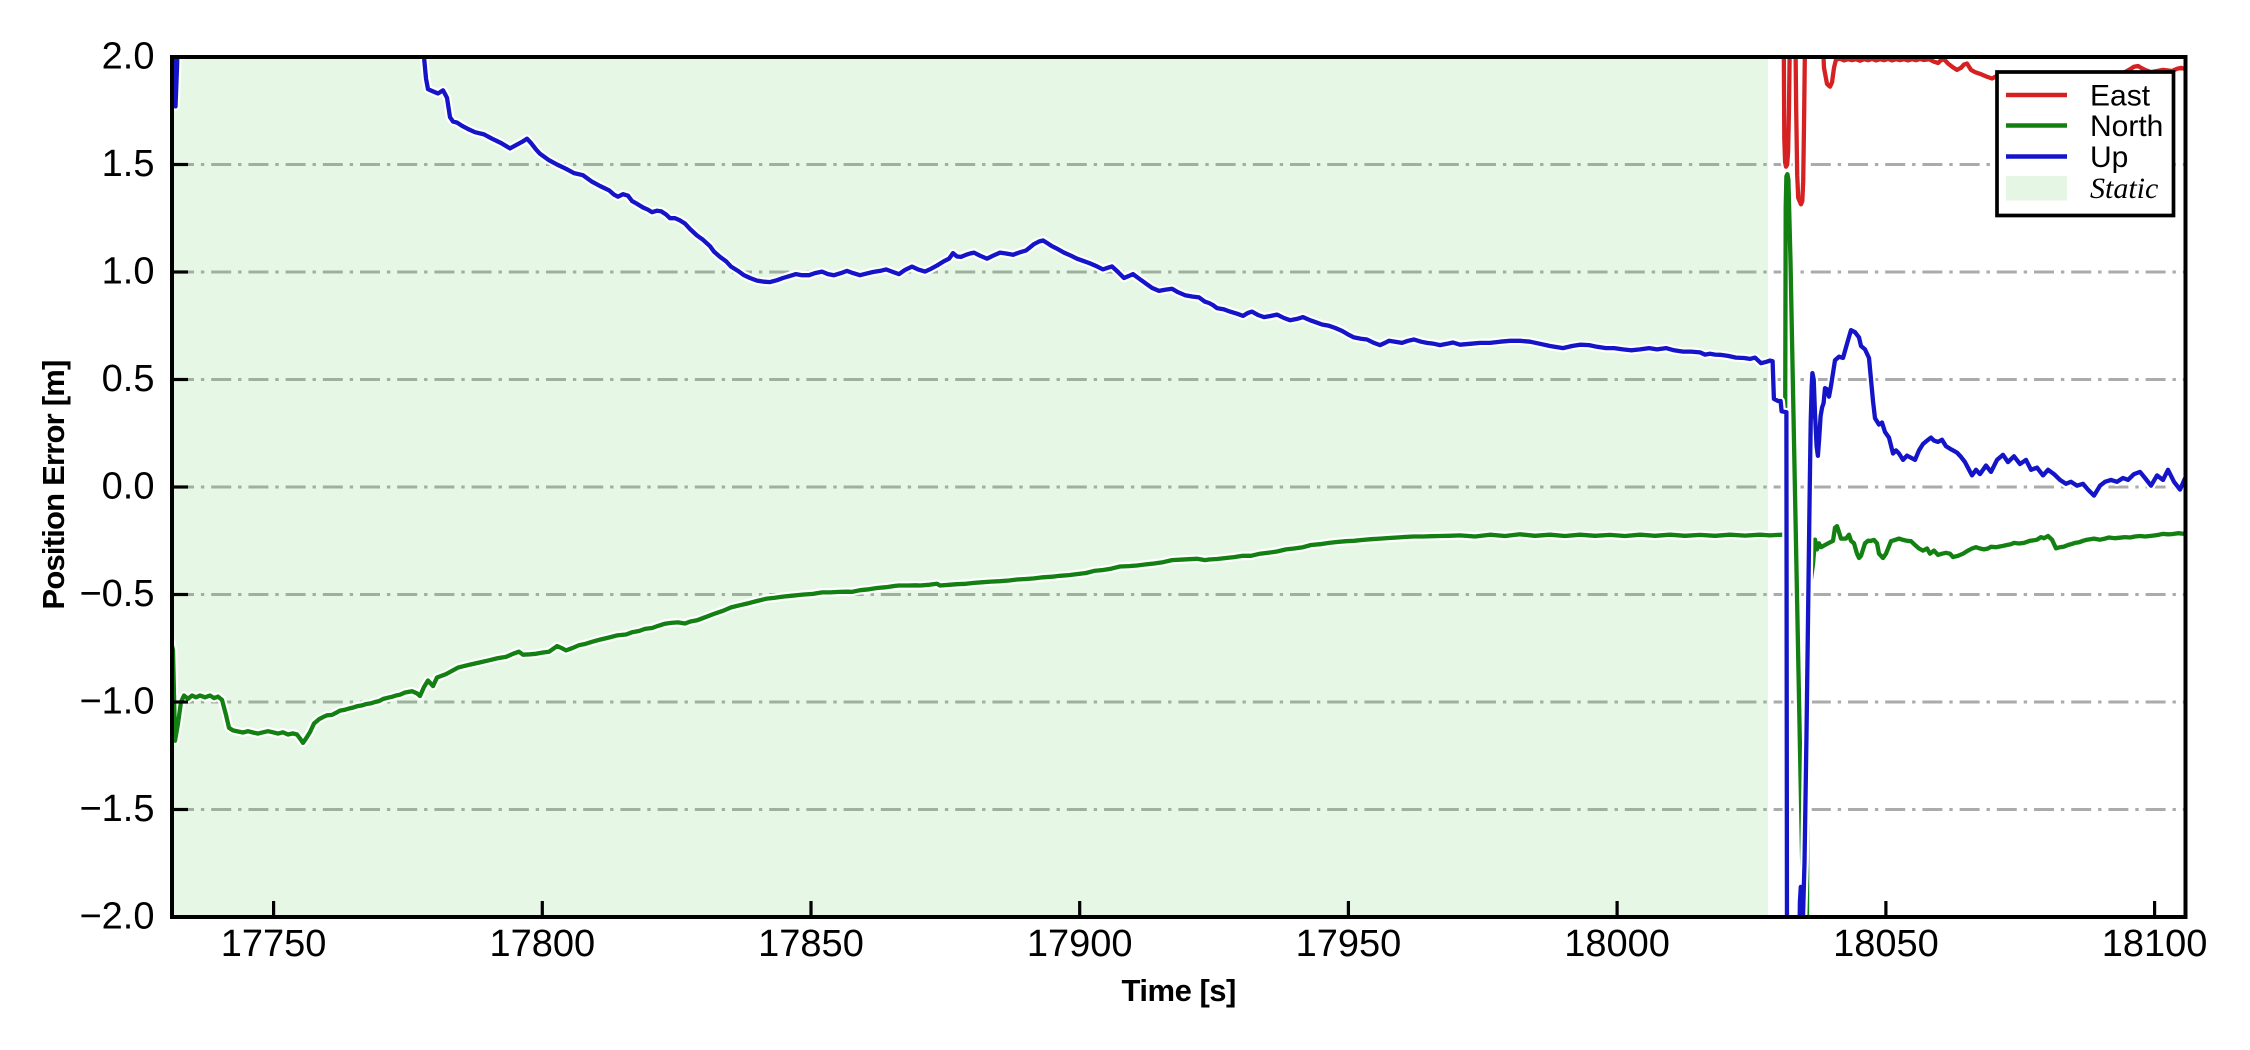  I want to click on svg-text: Time [s], so click(1179, 990).